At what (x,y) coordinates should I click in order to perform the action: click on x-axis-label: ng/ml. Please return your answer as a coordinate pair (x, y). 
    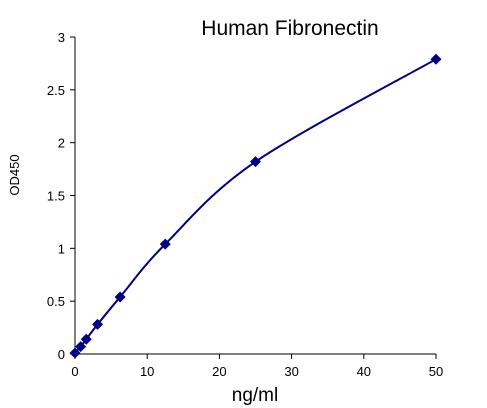
    Looking at the image, I should click on (255, 395).